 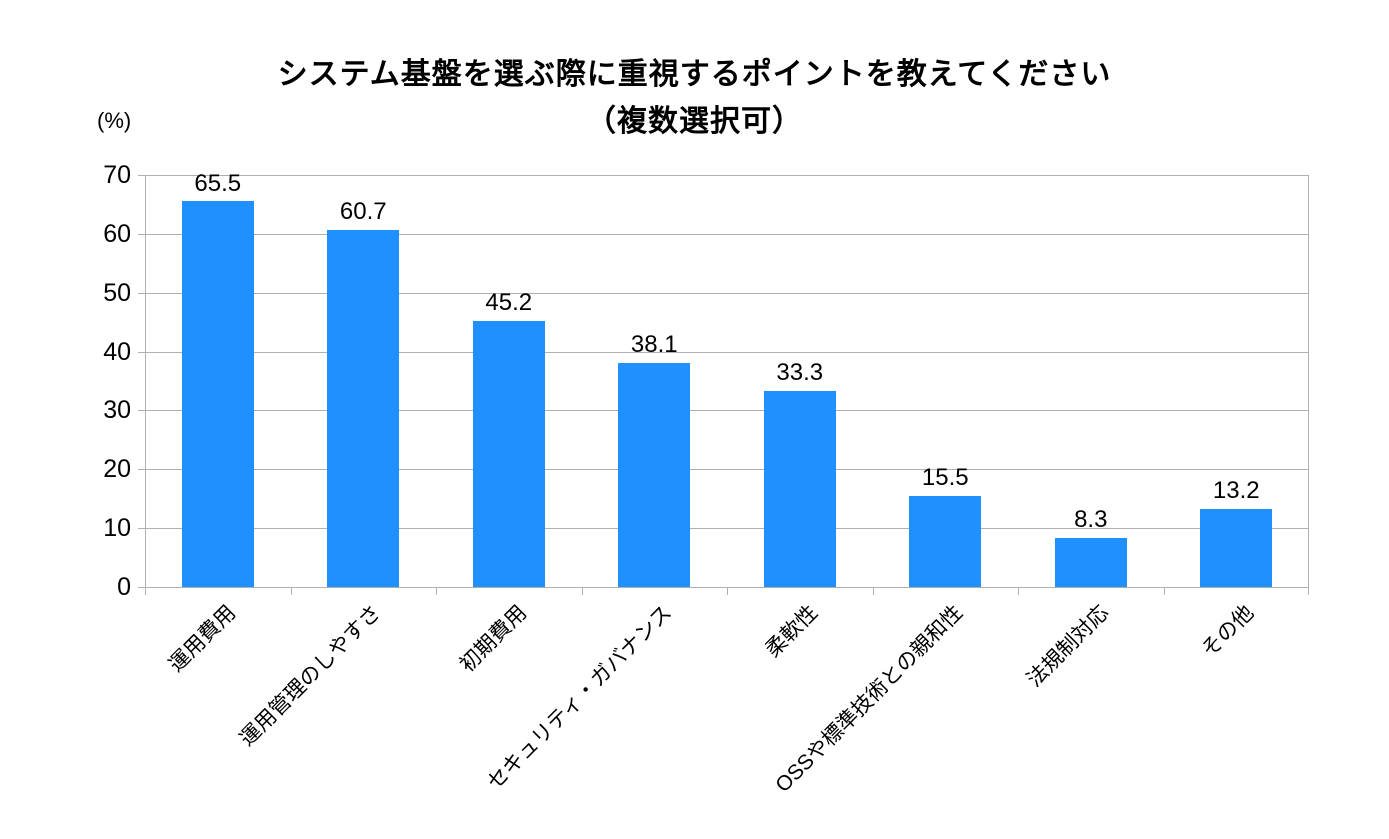 What do you see at coordinates (1236, 491) in the screenshot?
I see `bar-value-label: 13.2` at bounding box center [1236, 491].